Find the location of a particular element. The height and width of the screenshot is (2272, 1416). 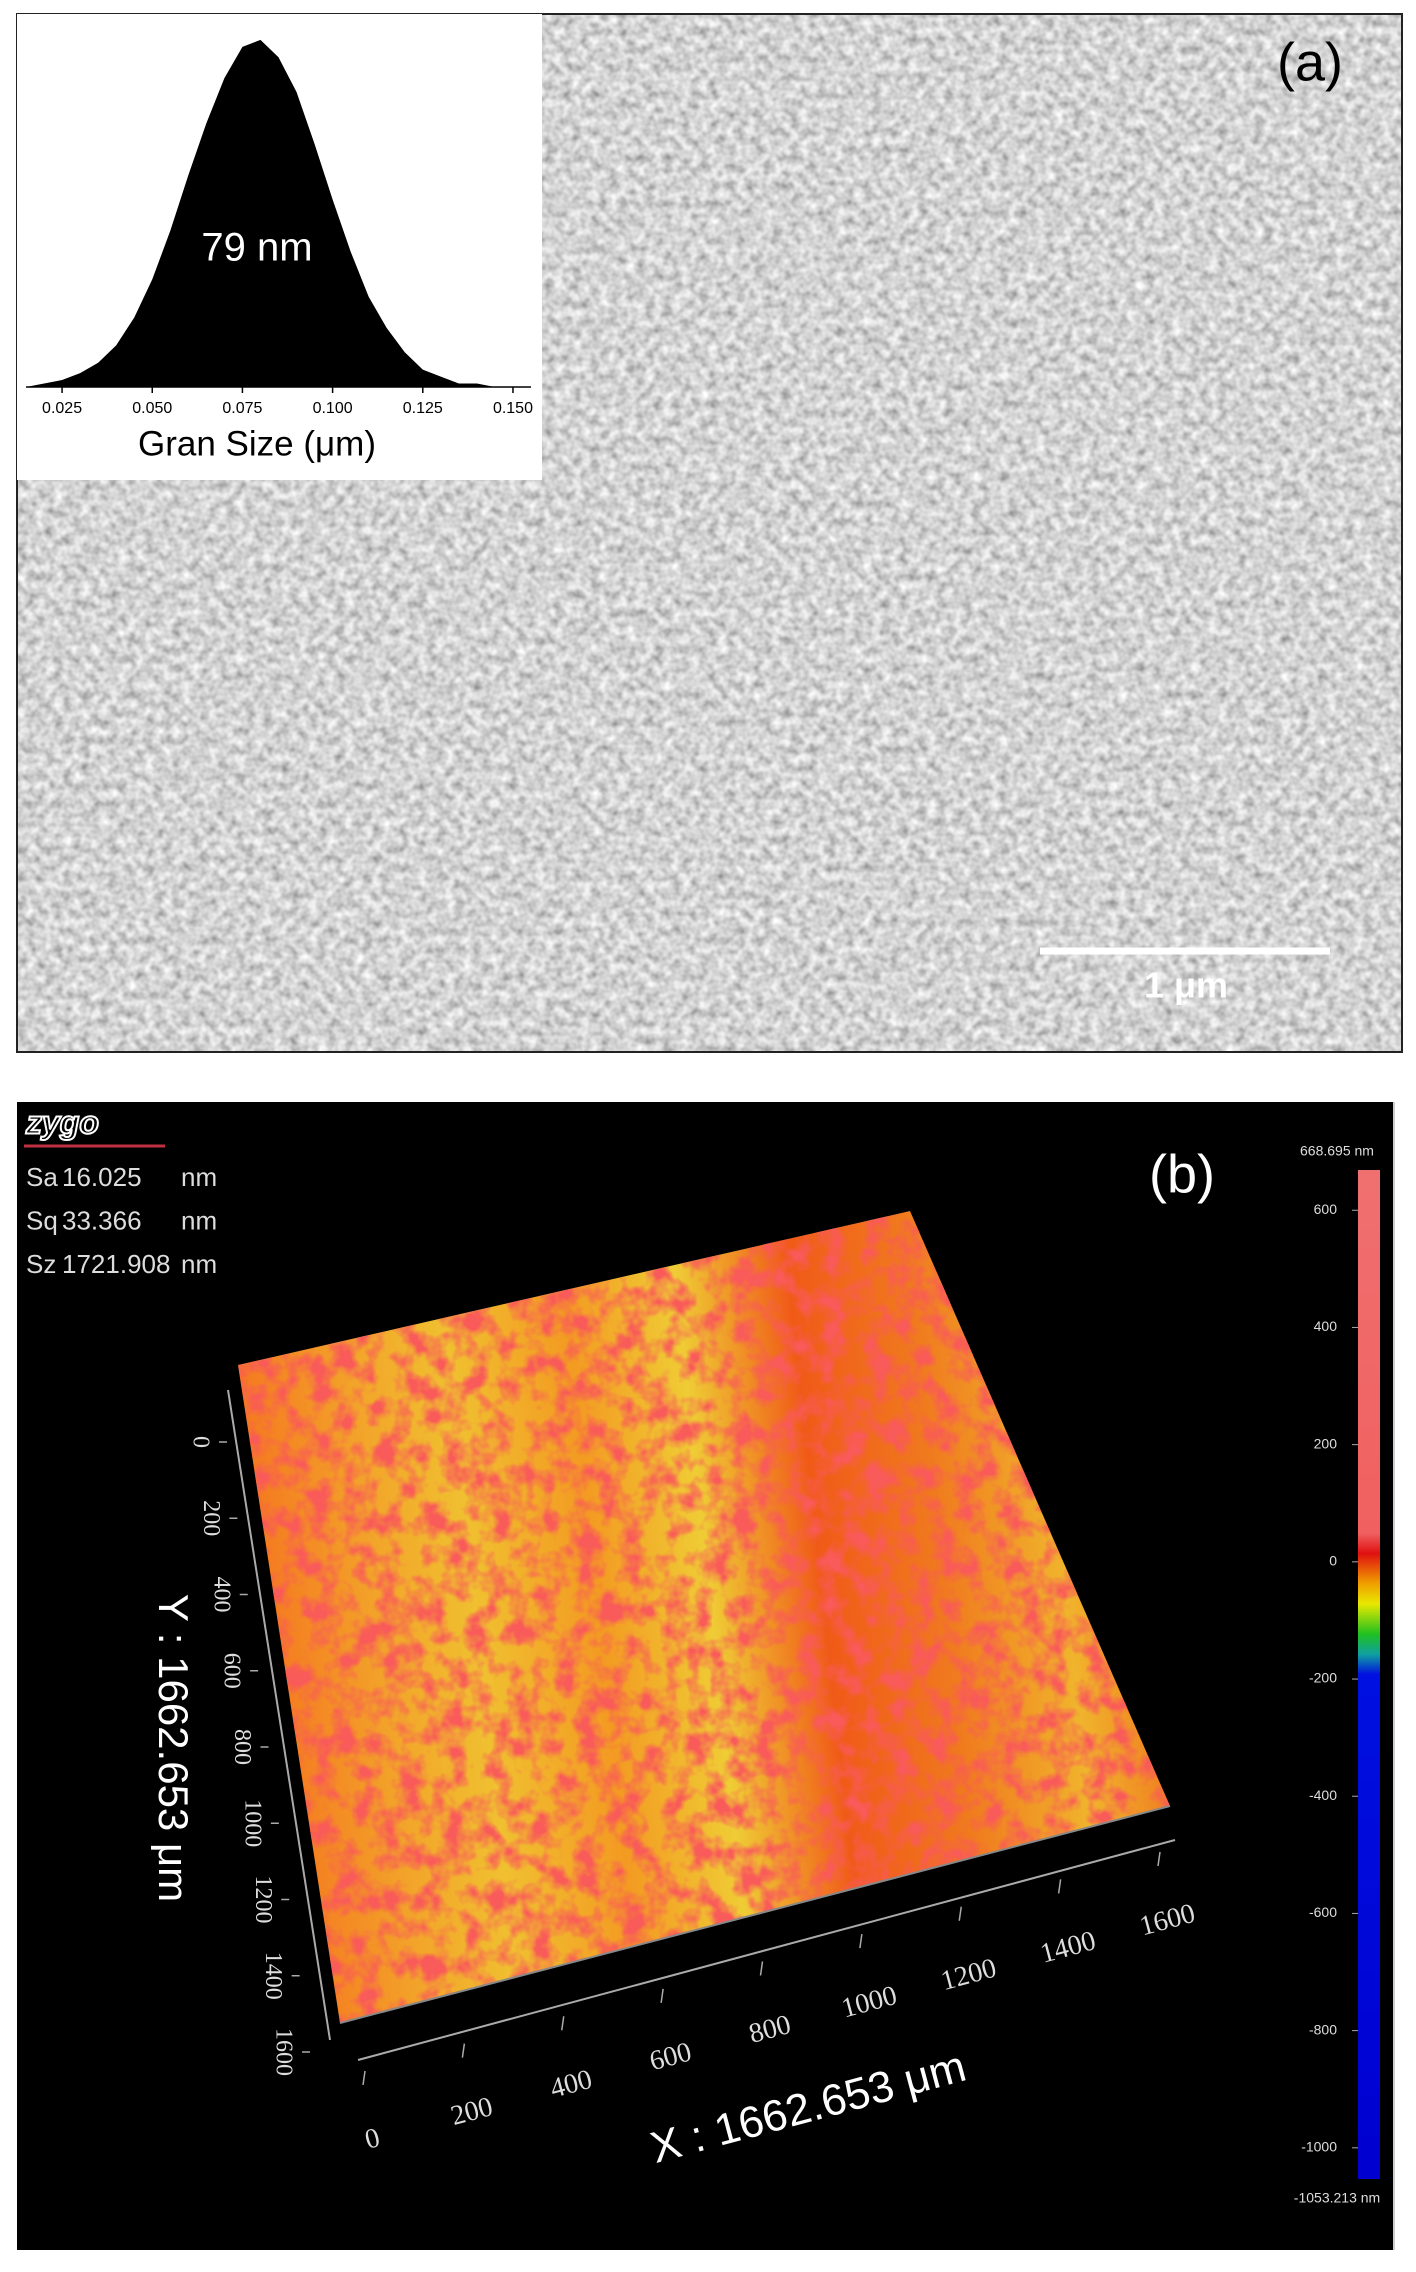

colorbar-min-label: -1053.213 nm is located at coordinates (1337, 2198).